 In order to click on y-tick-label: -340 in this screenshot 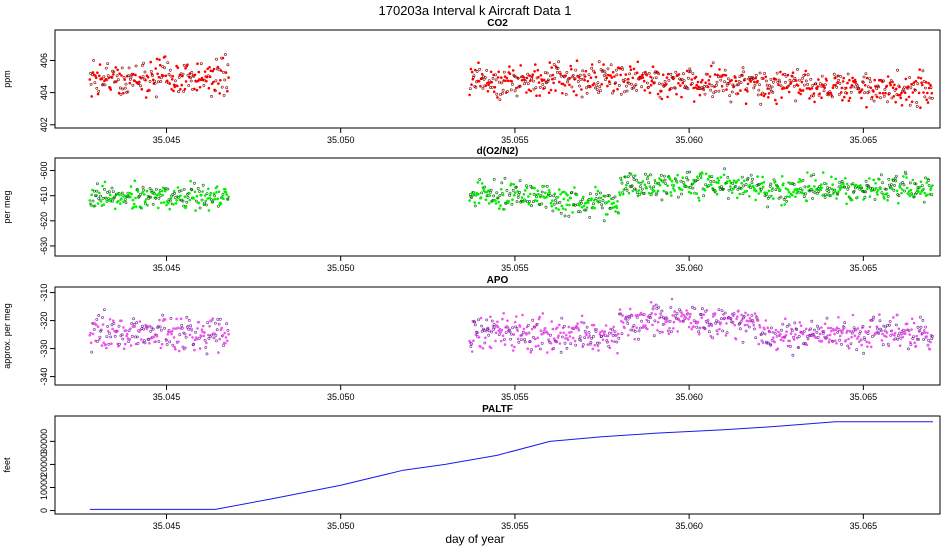, I will do `click(44, 377)`.